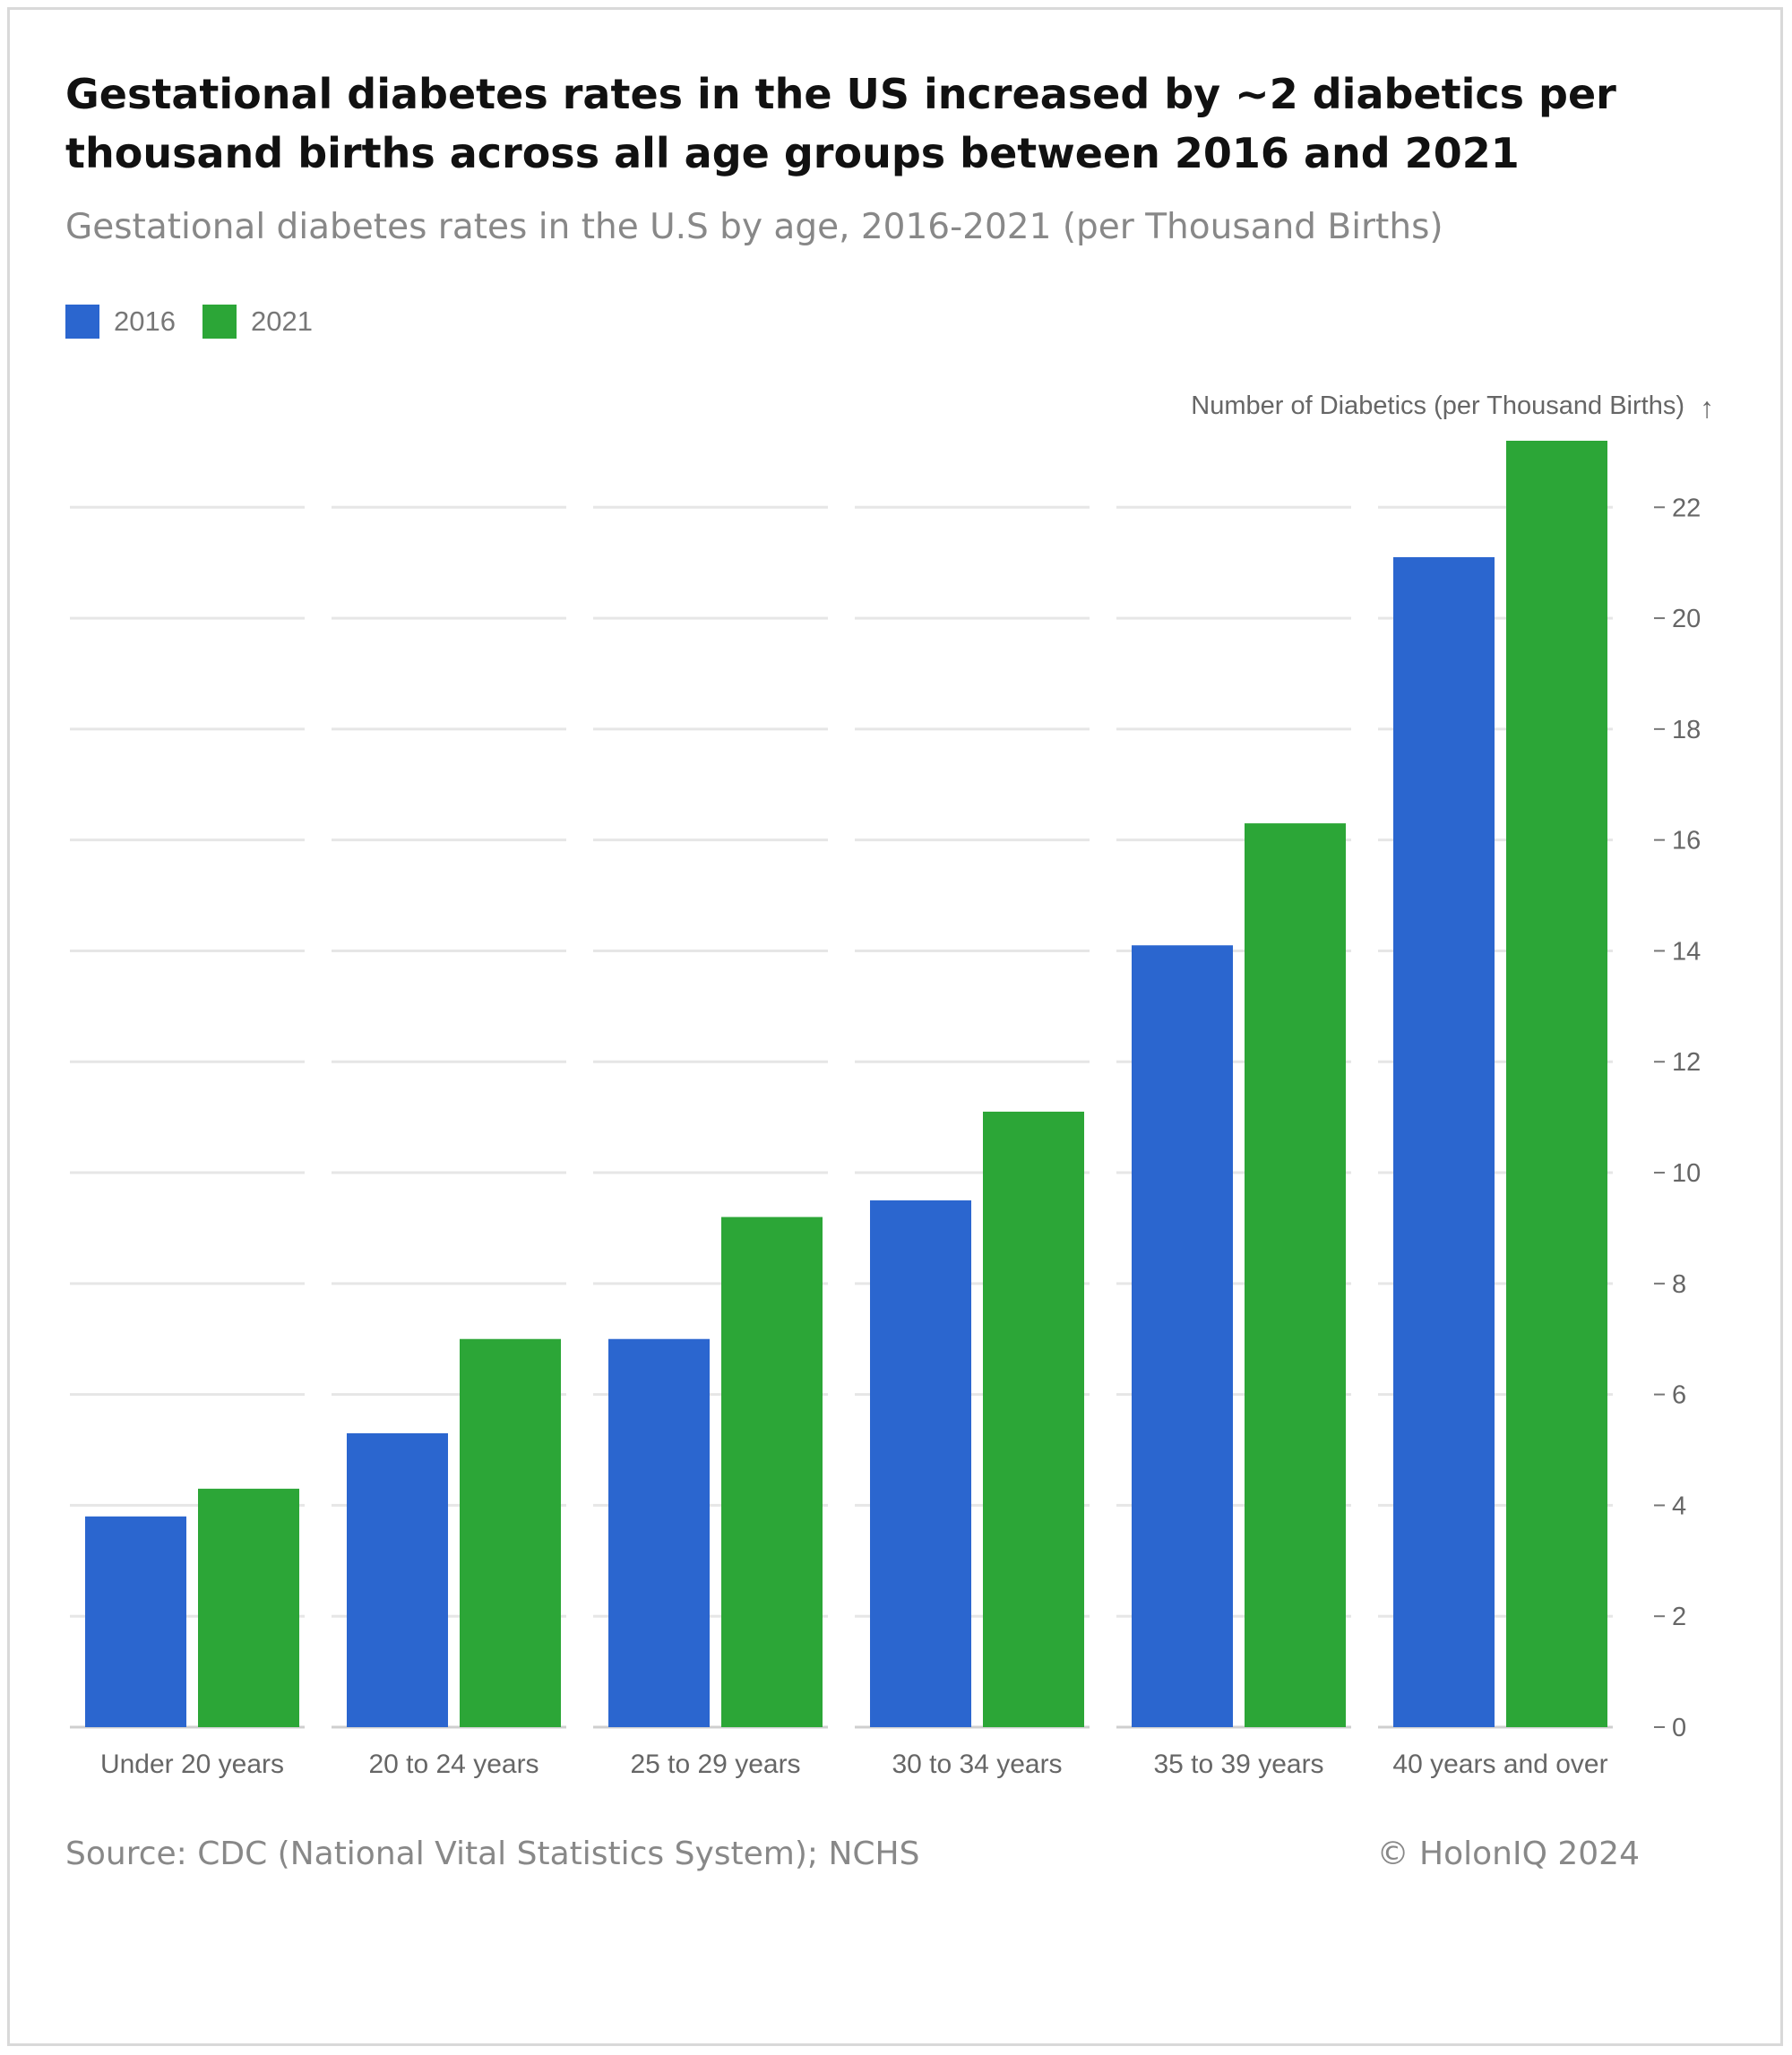  What do you see at coordinates (1687, 619) in the screenshot?
I see `y-tick-label: 20` at bounding box center [1687, 619].